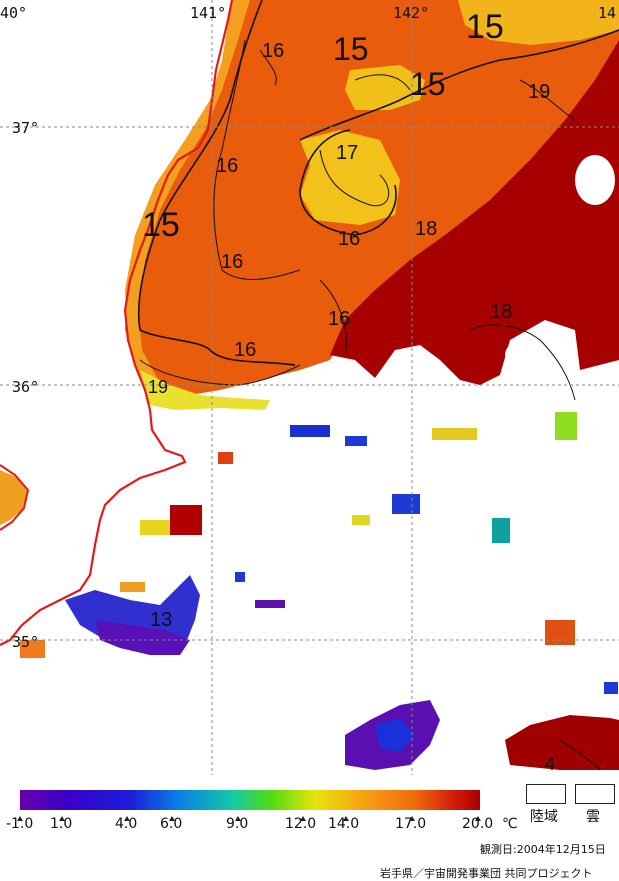  Describe the element at coordinates (344, 824) in the screenshot. I see `colorbar-tick-label: 14.0` at that location.